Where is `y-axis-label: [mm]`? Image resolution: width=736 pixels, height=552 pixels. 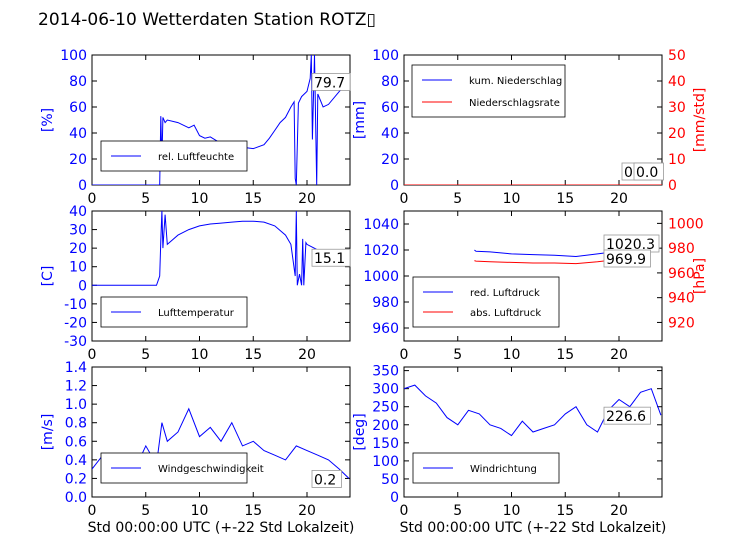 y-axis-label: [mm] is located at coordinates (360, 120).